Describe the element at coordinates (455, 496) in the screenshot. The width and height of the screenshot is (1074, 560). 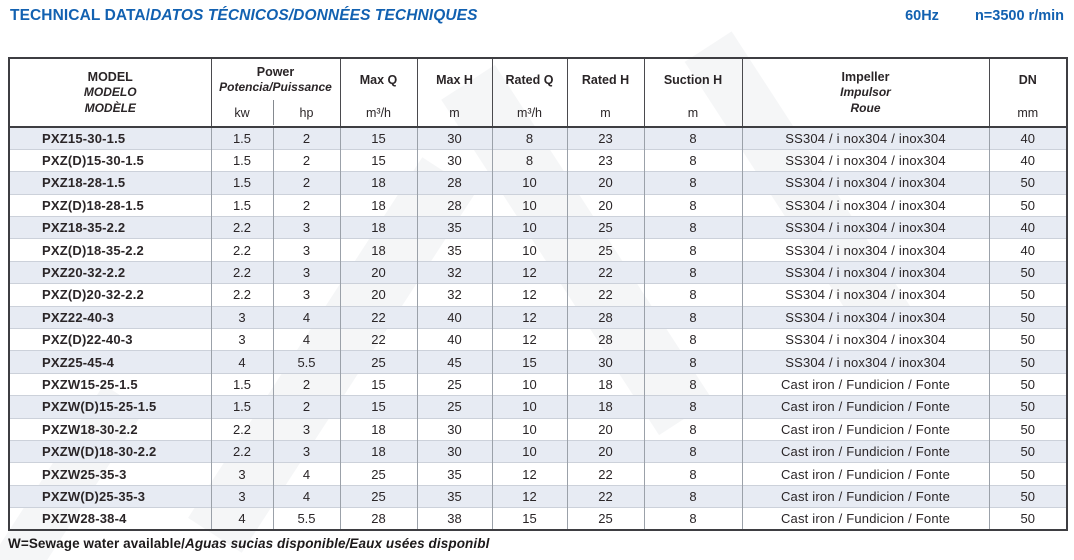
I see `cell-max-h: 35` at that location.